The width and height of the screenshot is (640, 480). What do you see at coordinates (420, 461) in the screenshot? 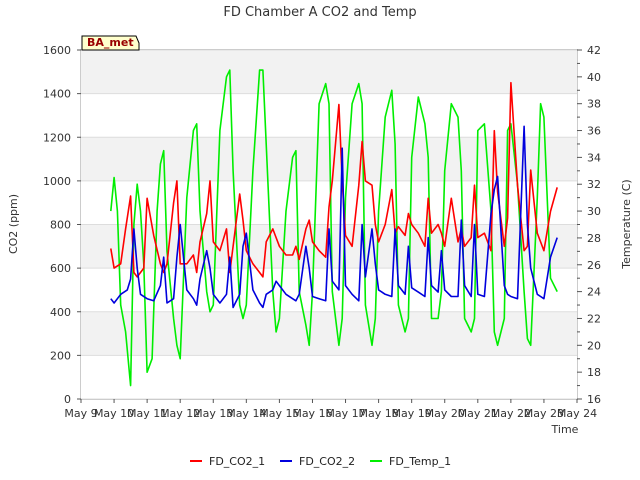
I see `legend-label: FD_Temp_1` at bounding box center [420, 461].